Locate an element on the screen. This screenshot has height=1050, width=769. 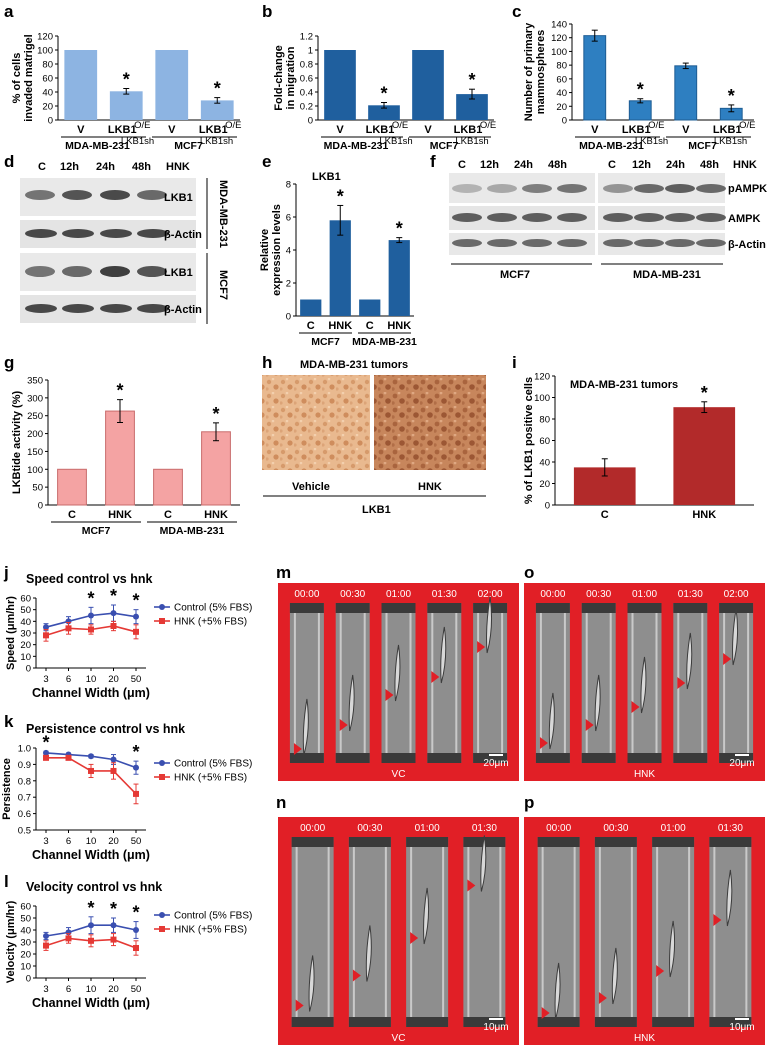
blot-f-row-0: pAMPK is located at coordinates (747, 189).